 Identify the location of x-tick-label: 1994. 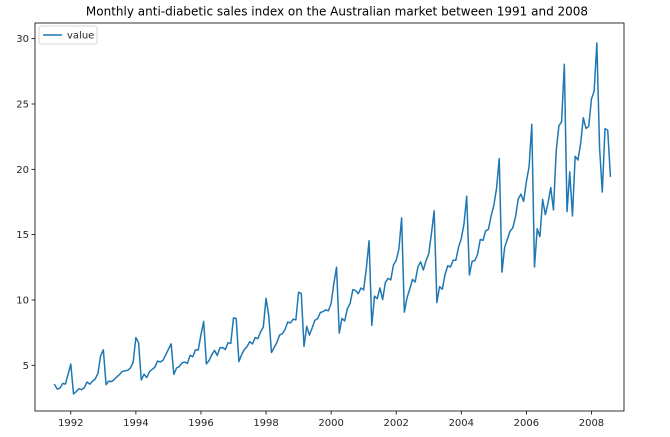
(135, 423).